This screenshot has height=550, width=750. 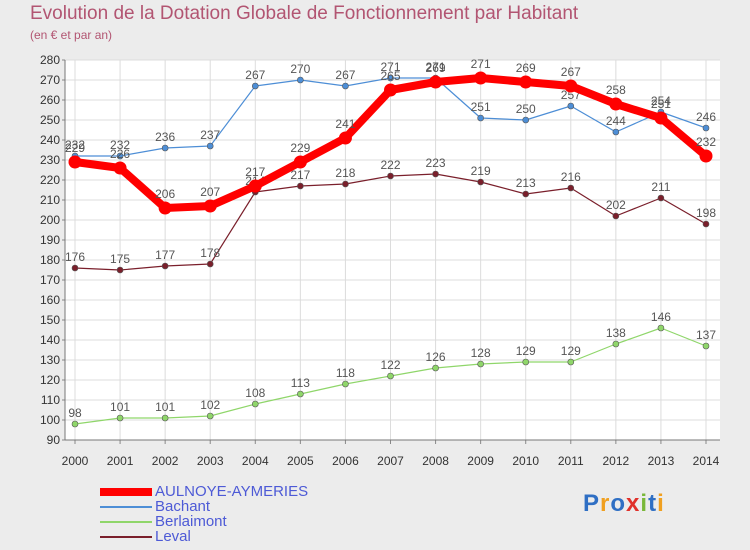 I want to click on data-label: 178, so click(x=210, y=253).